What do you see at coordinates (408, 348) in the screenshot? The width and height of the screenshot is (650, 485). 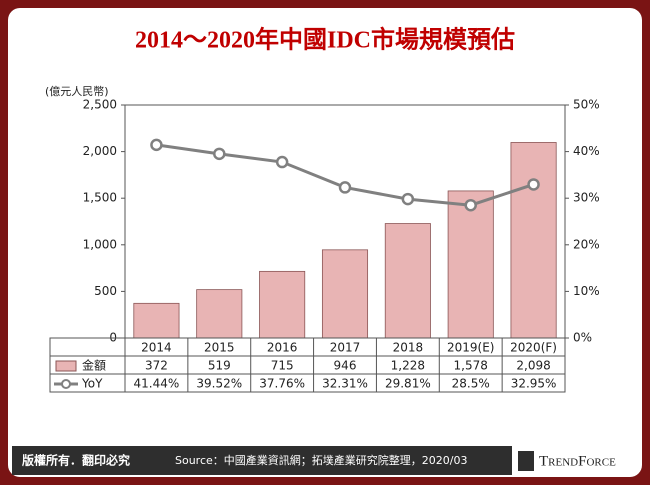 I see `x-tick-label: 2018` at bounding box center [408, 348].